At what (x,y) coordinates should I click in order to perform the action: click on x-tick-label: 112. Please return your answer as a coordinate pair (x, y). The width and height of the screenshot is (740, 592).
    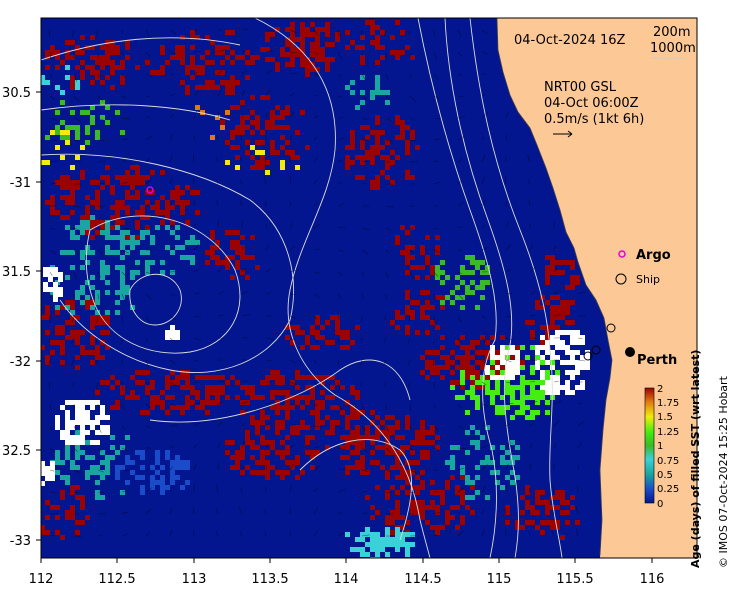
    Looking at the image, I should click on (41, 579).